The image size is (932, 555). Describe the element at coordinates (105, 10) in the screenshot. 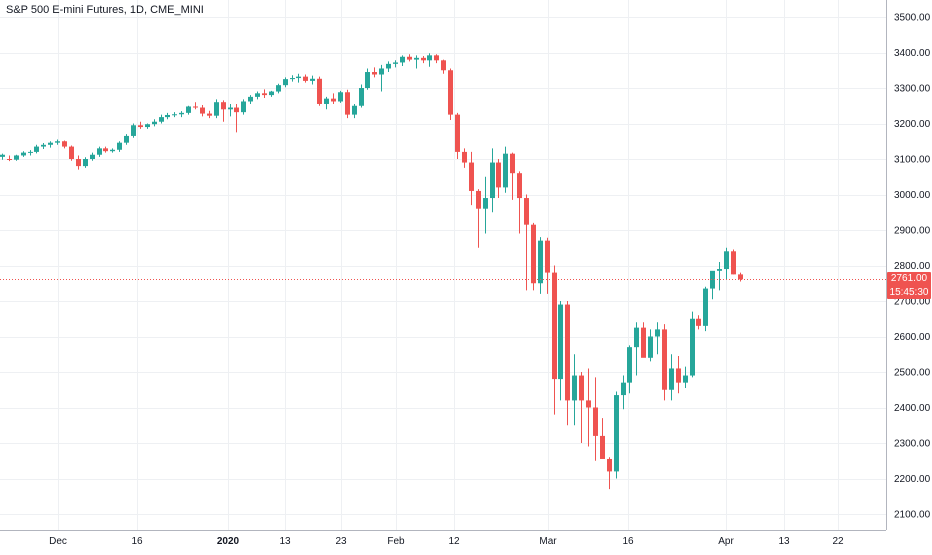

I see `chart-title: S&P 500 E-mini Futures, 1D, CME_MINI` at that location.